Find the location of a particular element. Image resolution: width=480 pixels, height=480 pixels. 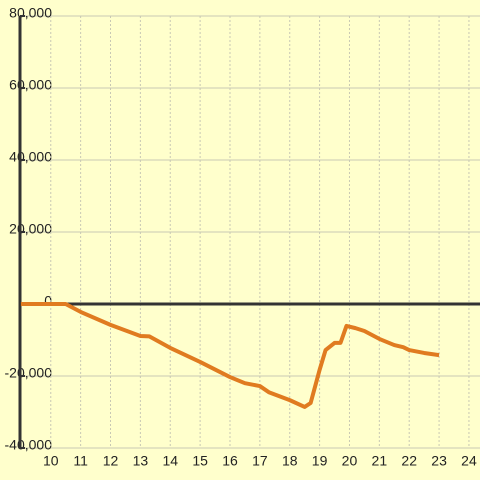

x-tick-label: 18 is located at coordinates (290, 461).